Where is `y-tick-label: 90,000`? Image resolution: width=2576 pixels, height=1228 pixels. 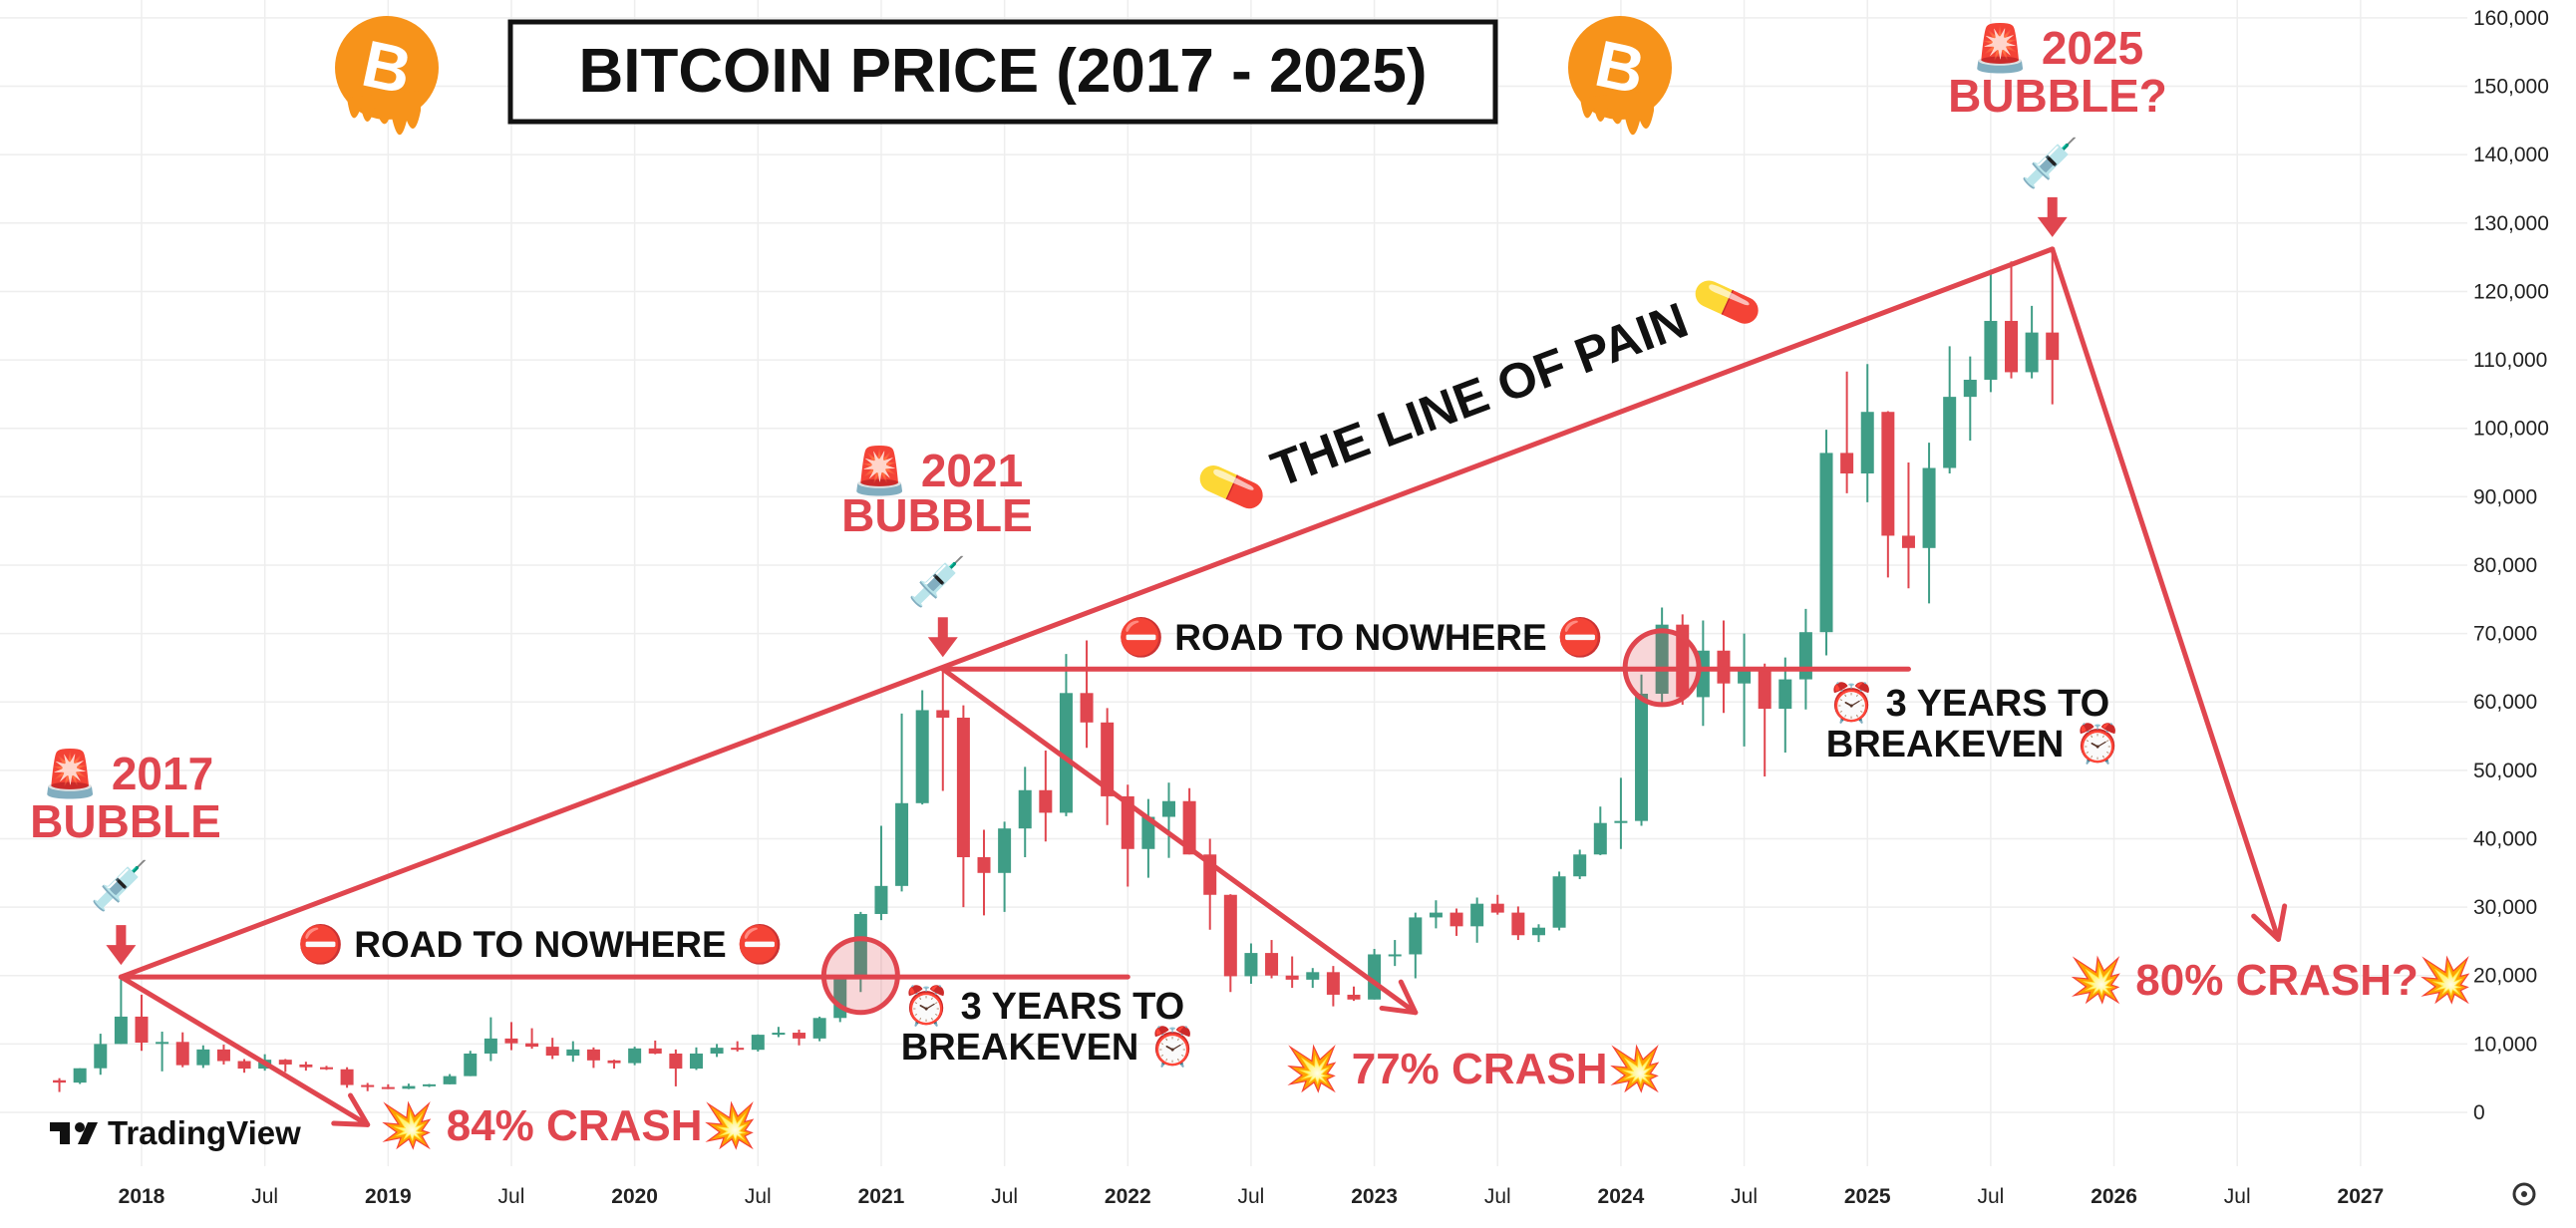
y-tick-label: 90,000 is located at coordinates (2505, 496).